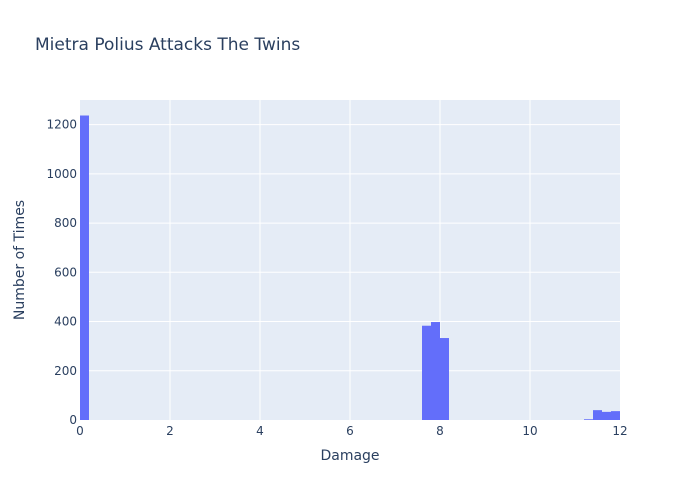  Describe the element at coordinates (260, 431) in the screenshot. I see `x-tick-label: 4` at that location.